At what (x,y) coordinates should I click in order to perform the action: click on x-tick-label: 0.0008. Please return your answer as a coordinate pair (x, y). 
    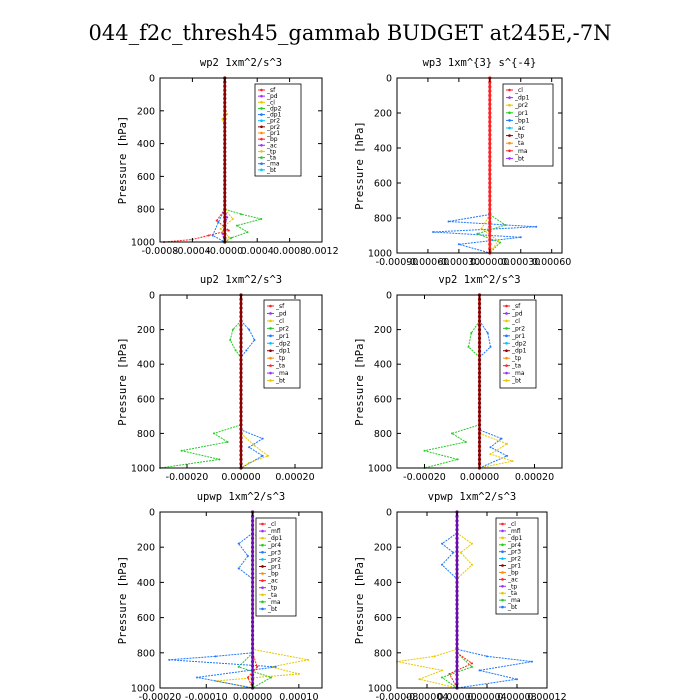
    Looking at the image, I should click on (289, 251).